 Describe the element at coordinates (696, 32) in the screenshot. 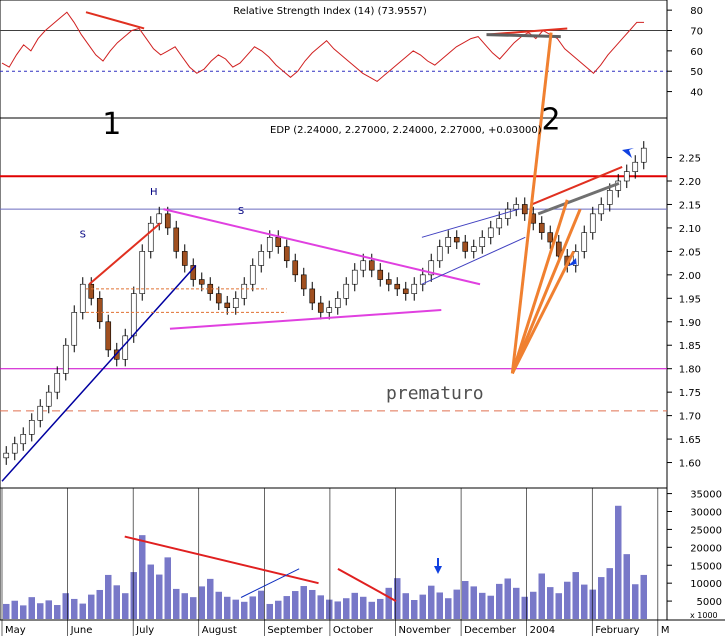

I see `rsi-tick-label: 70` at that location.